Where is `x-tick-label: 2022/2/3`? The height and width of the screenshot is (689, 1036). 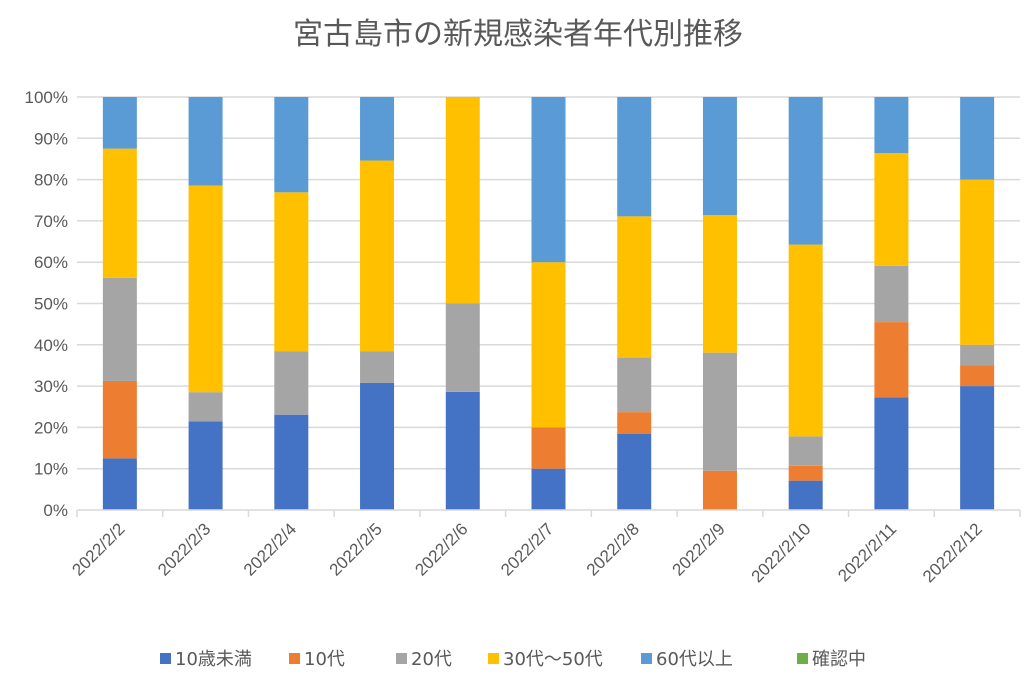 x-tick-label: 2022/2/3 is located at coordinates (184, 549).